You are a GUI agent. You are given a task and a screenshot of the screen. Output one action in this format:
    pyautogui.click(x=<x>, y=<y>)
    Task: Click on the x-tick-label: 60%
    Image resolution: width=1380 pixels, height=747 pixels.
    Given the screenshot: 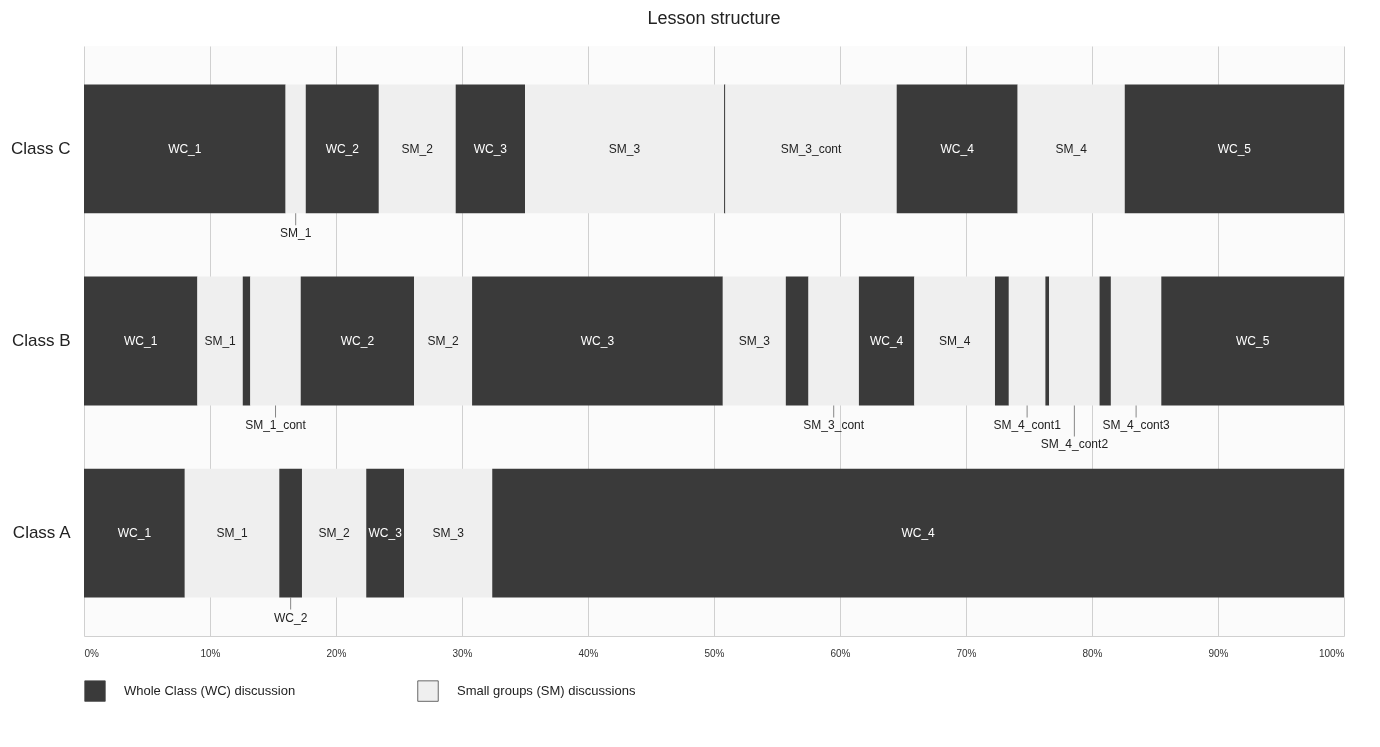 What is the action you would take?
    pyautogui.click(x=840, y=653)
    